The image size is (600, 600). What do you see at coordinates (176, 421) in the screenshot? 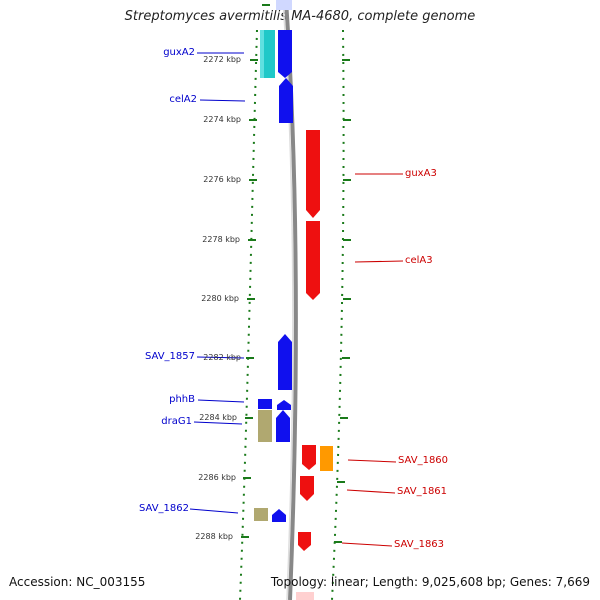
I see `gene-label-draG1: draG1` at bounding box center [176, 421].